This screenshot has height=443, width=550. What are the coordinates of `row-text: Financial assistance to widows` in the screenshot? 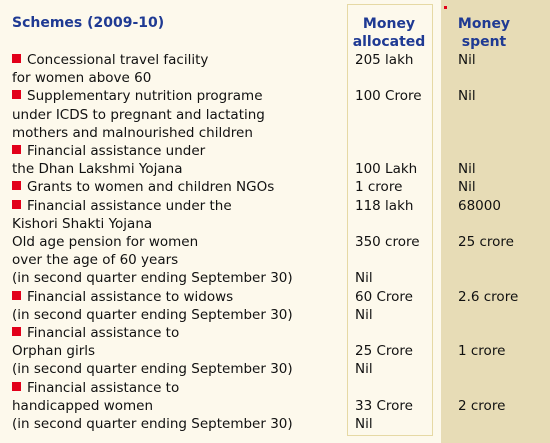 It's located at (122, 297).